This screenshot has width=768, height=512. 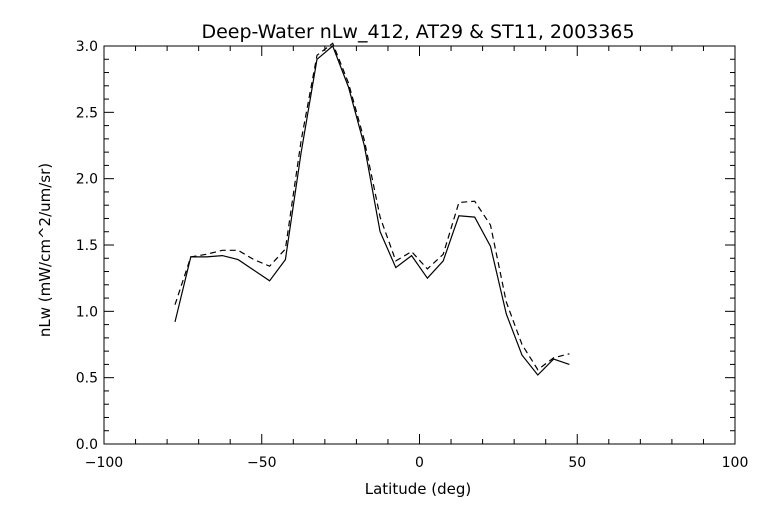 I want to click on y-tick-label: 2.0, so click(x=87, y=180).